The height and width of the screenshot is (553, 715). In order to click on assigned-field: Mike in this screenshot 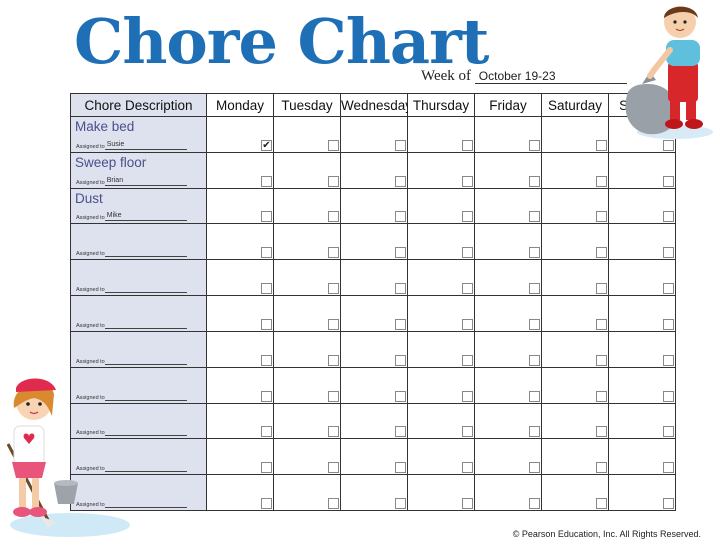, I will do `click(145, 217)`.